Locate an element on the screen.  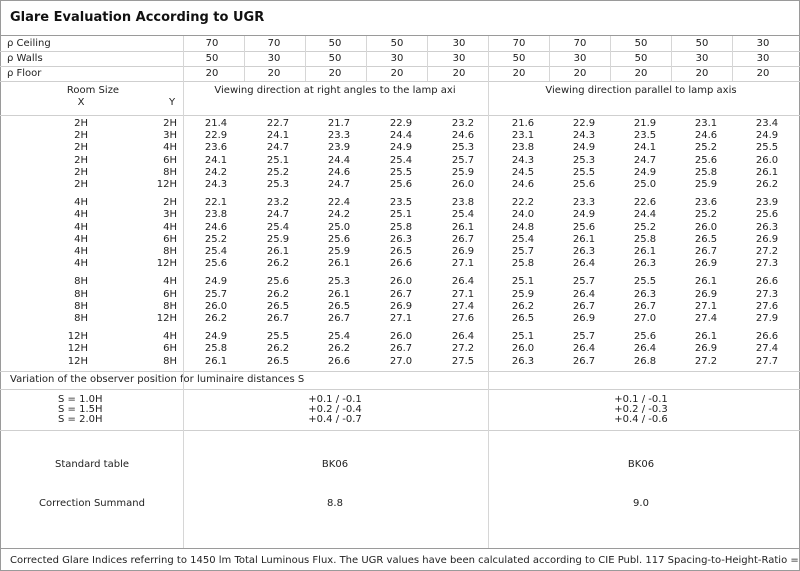
ugr-value: 27.3 is located at coordinates (767, 294).